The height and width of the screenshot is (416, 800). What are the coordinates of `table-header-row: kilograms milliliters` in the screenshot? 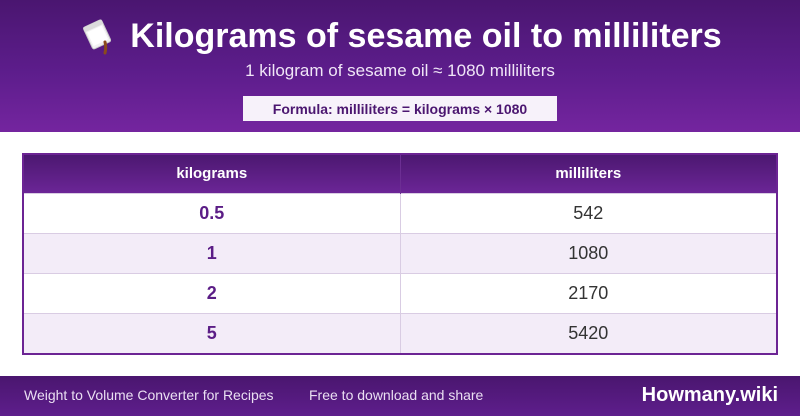 It's located at (400, 174).